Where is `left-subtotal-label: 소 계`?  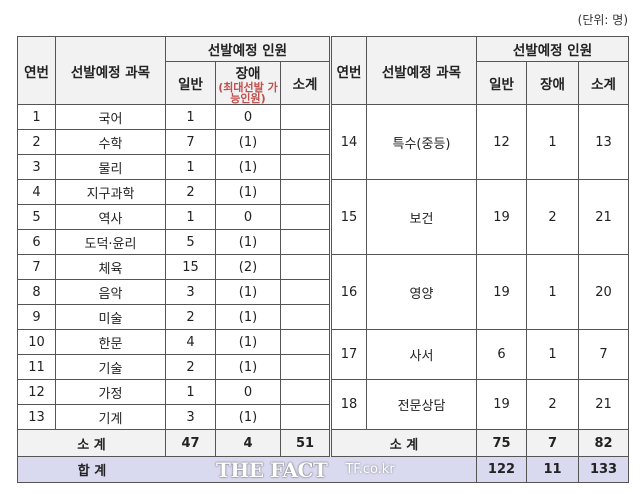 left-subtotal-label: 소 계 is located at coordinates (91, 443).